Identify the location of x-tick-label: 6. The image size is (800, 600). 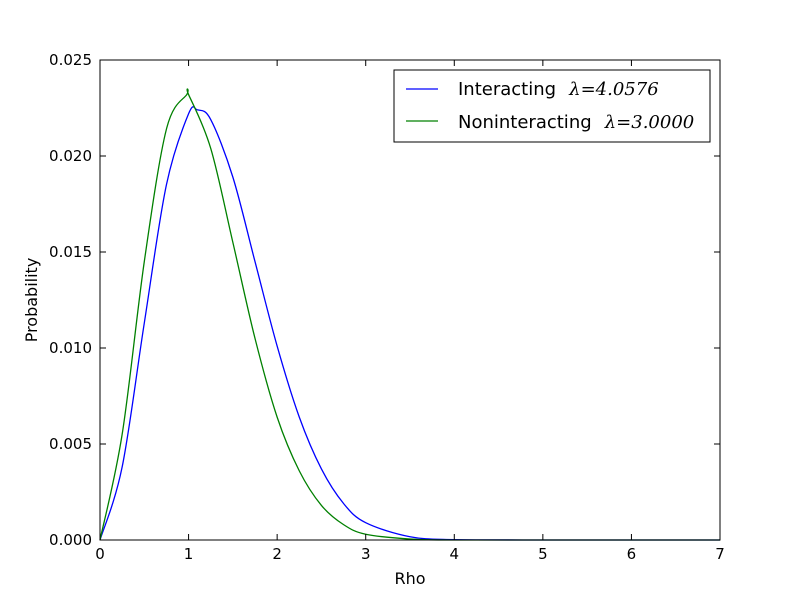
(632, 554).